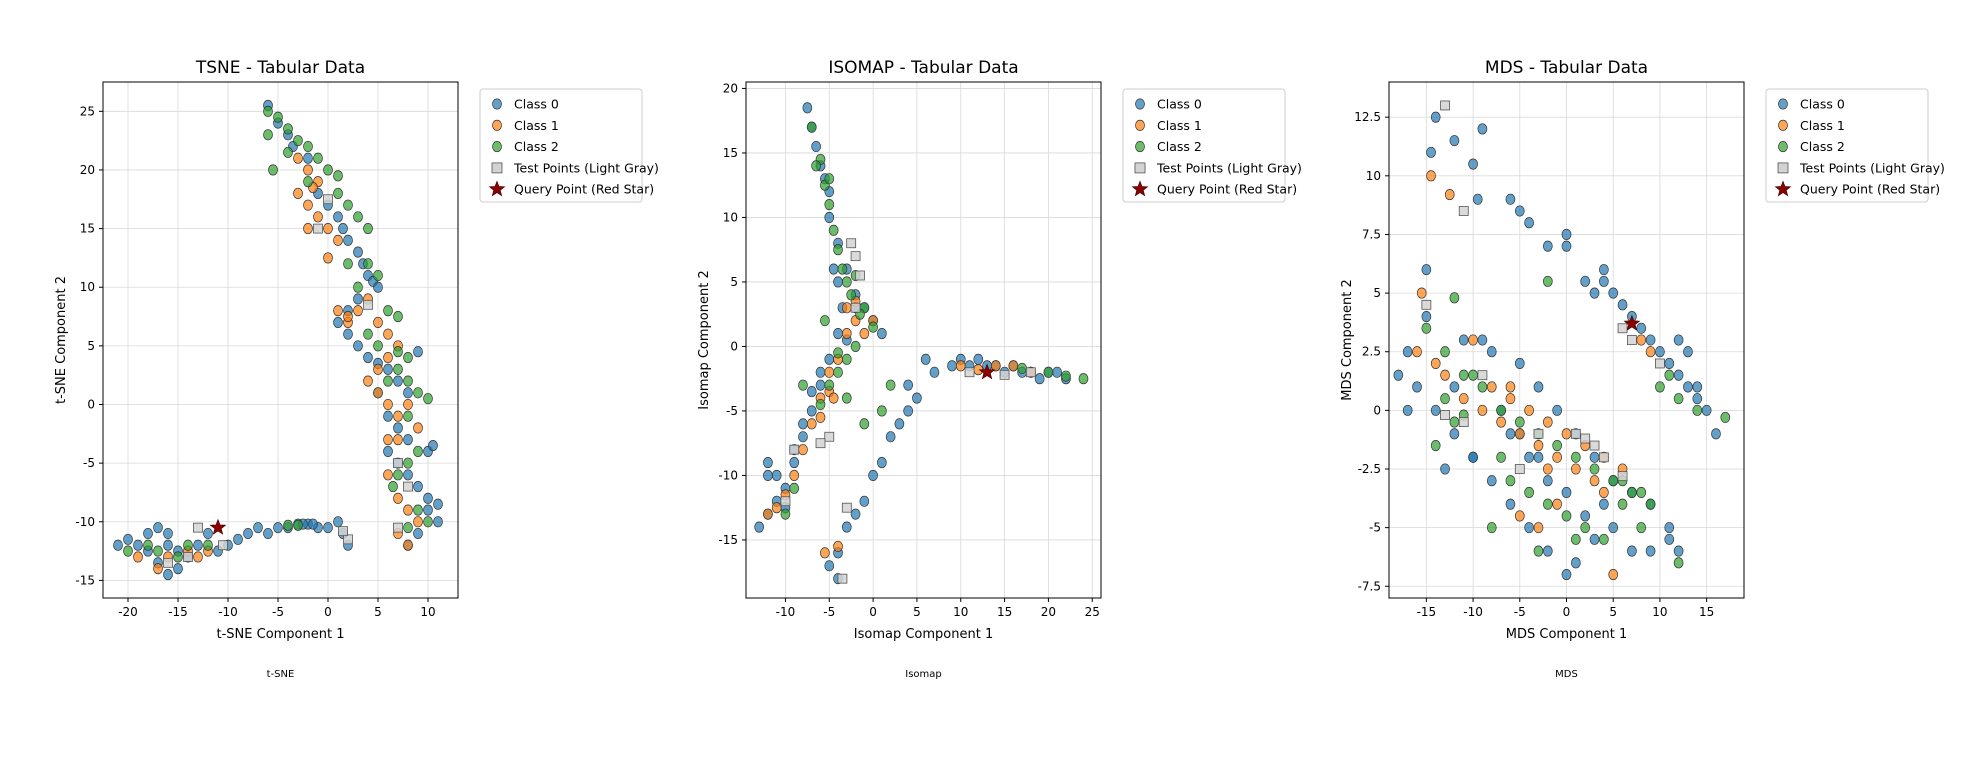  What do you see at coordinates (87, 170) in the screenshot?
I see `y-tick-label: 20` at bounding box center [87, 170].